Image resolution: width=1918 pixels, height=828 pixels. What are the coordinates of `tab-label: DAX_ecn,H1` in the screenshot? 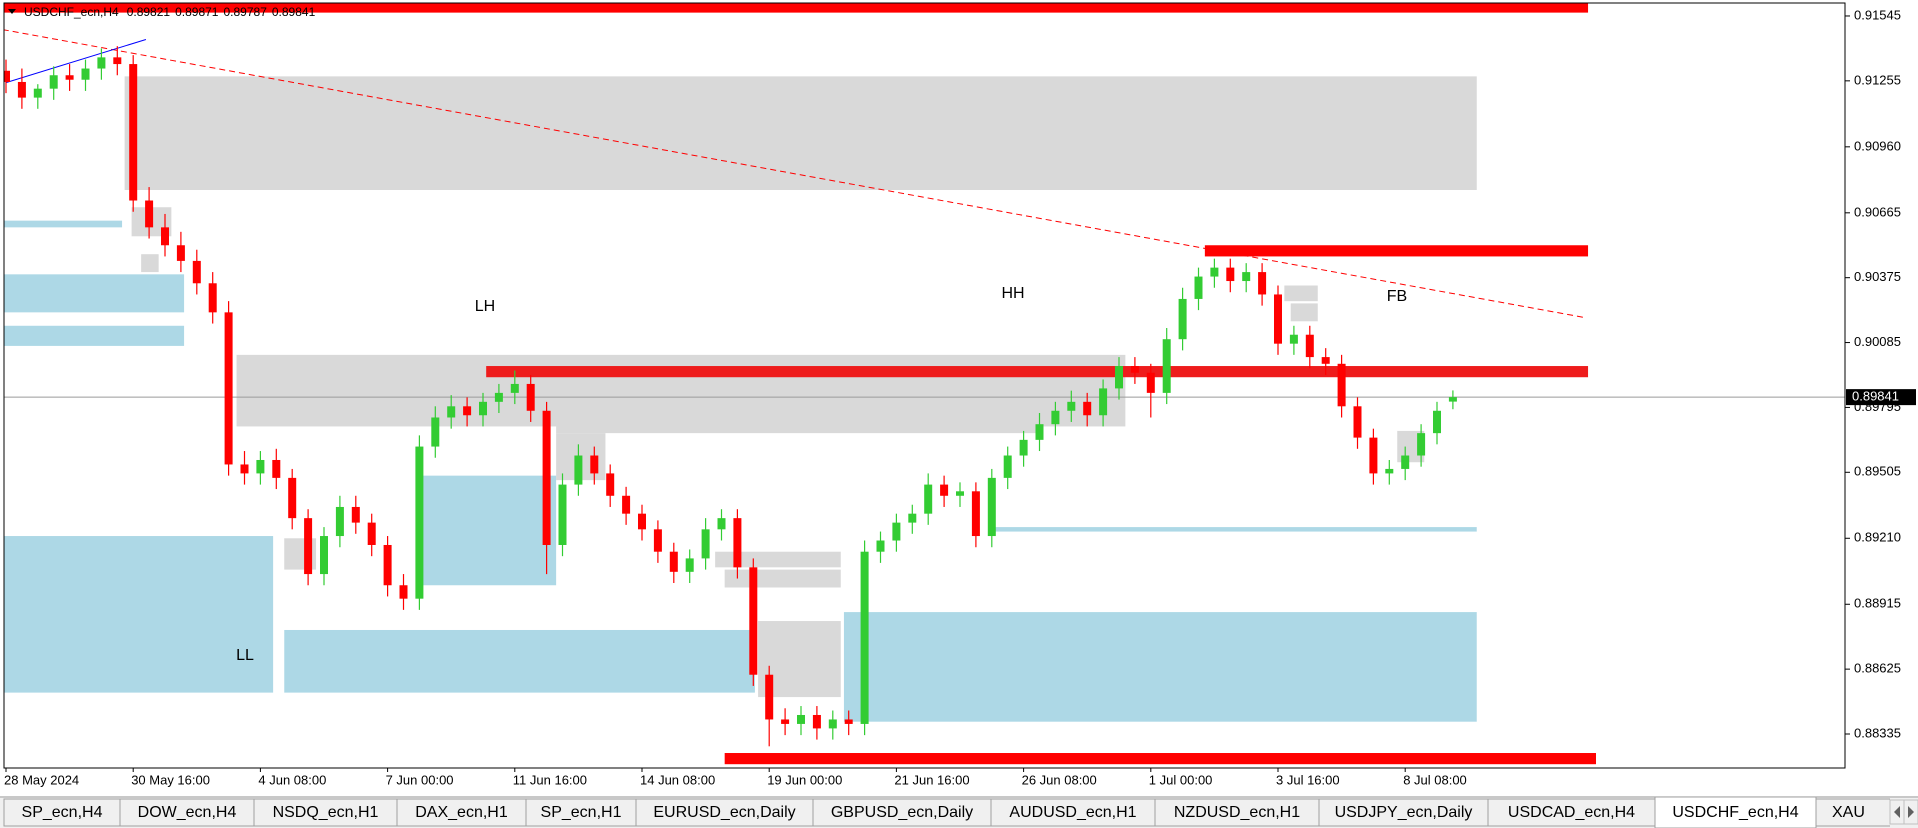 It's located at (461, 812).